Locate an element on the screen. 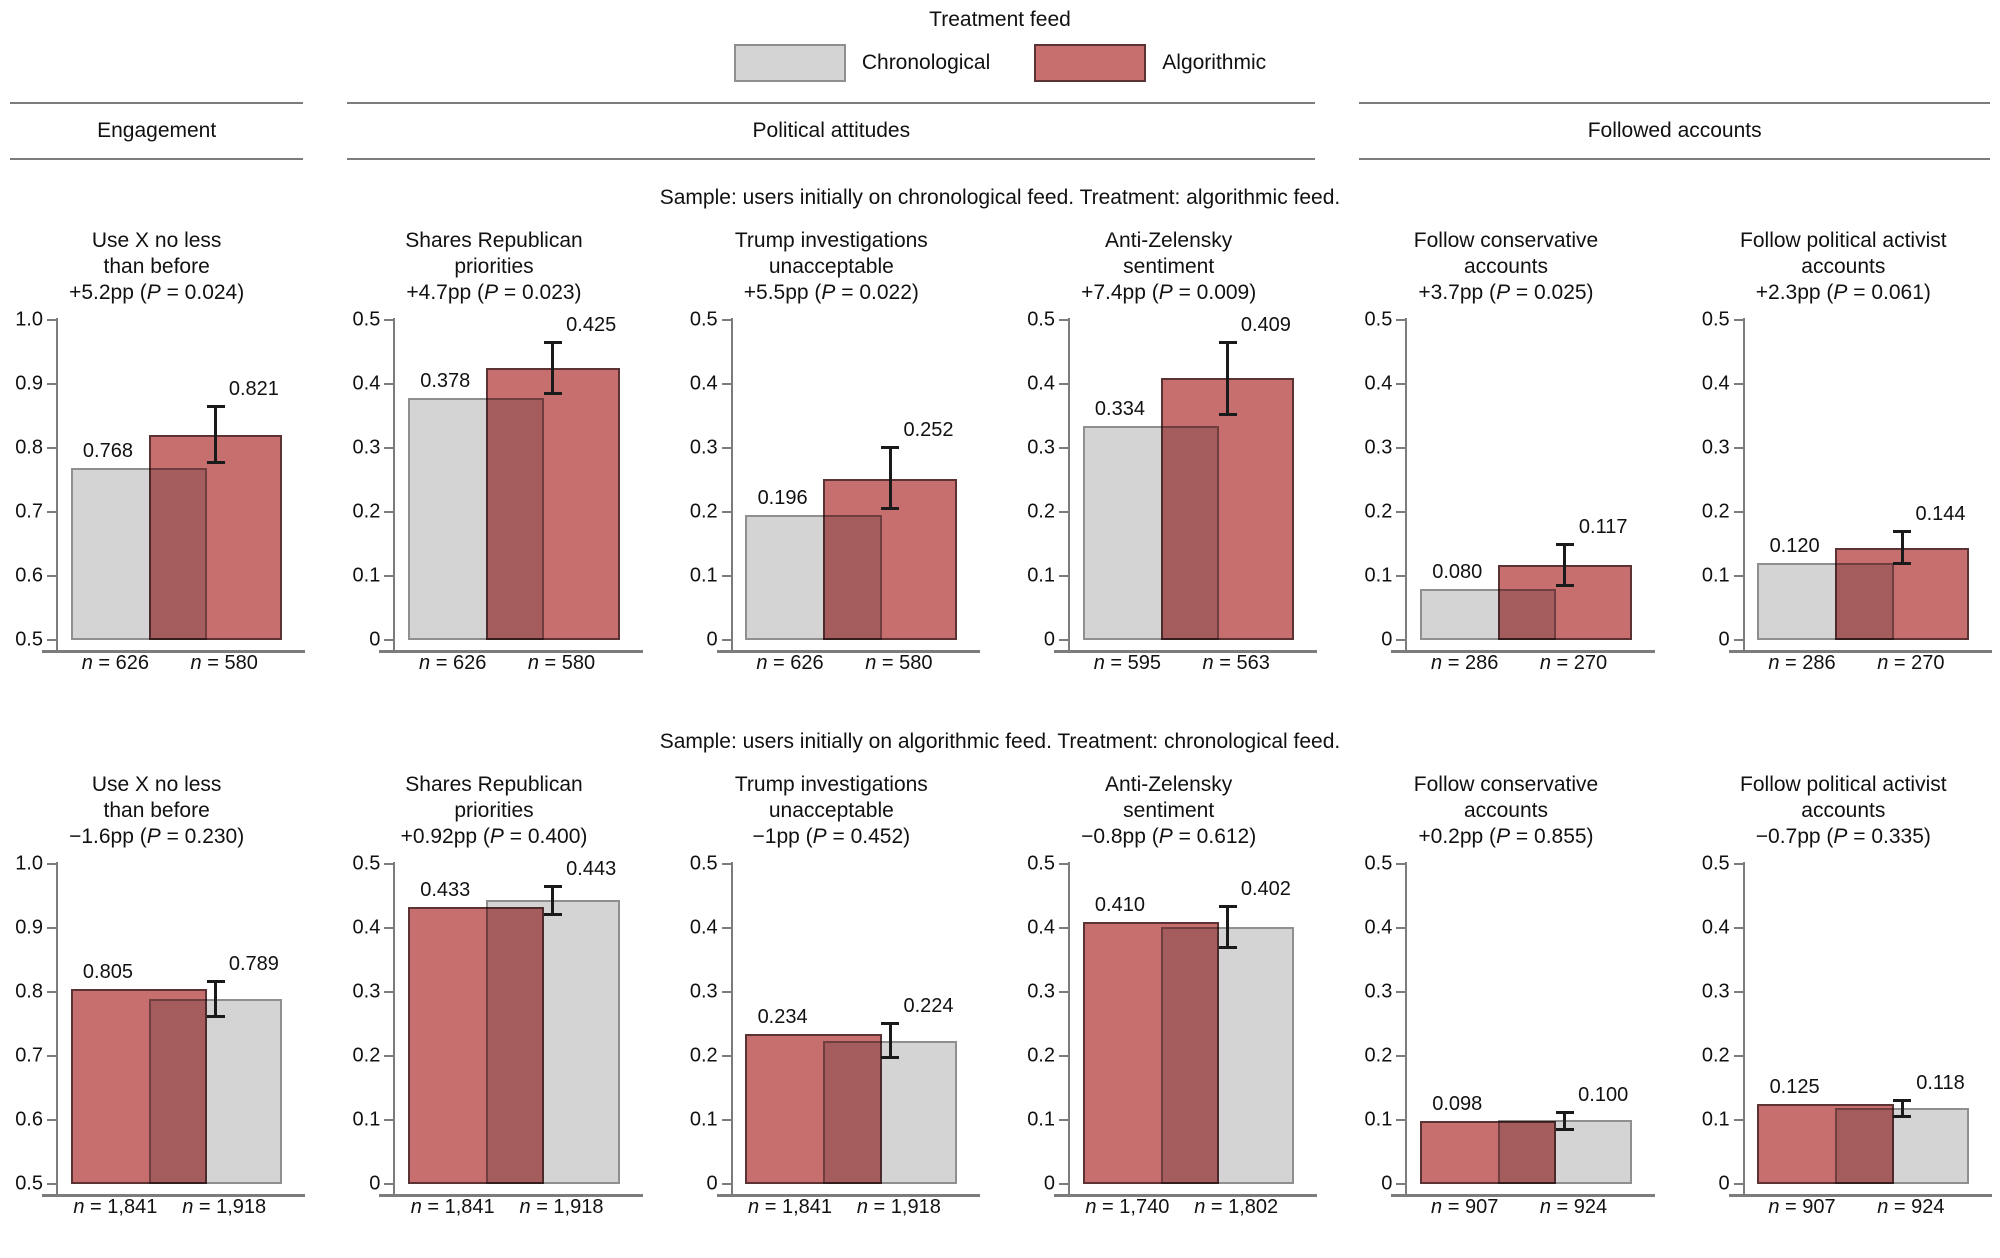 This screenshot has width=2000, height=1258. plot-area: 0 0.1 0.2 0.3 0.4 0.5 0.234 0.224 is located at coordinates (832, 1025).